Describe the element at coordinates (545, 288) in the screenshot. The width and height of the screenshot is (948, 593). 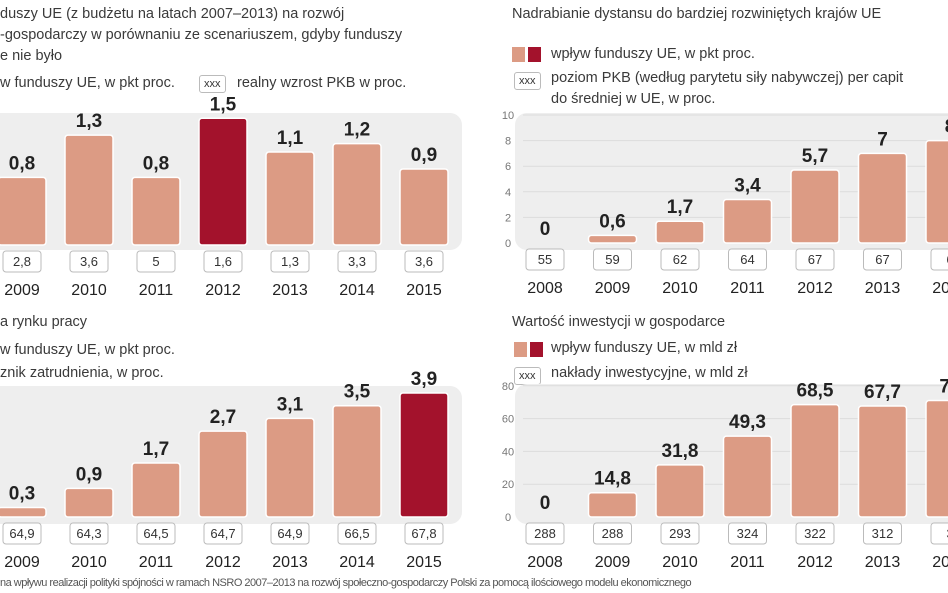
I see `top_right-year-label: 2008` at that location.